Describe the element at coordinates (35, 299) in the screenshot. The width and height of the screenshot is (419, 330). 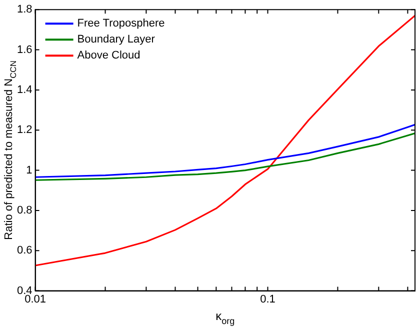
I see `x-tick-label: 0.01` at that location.